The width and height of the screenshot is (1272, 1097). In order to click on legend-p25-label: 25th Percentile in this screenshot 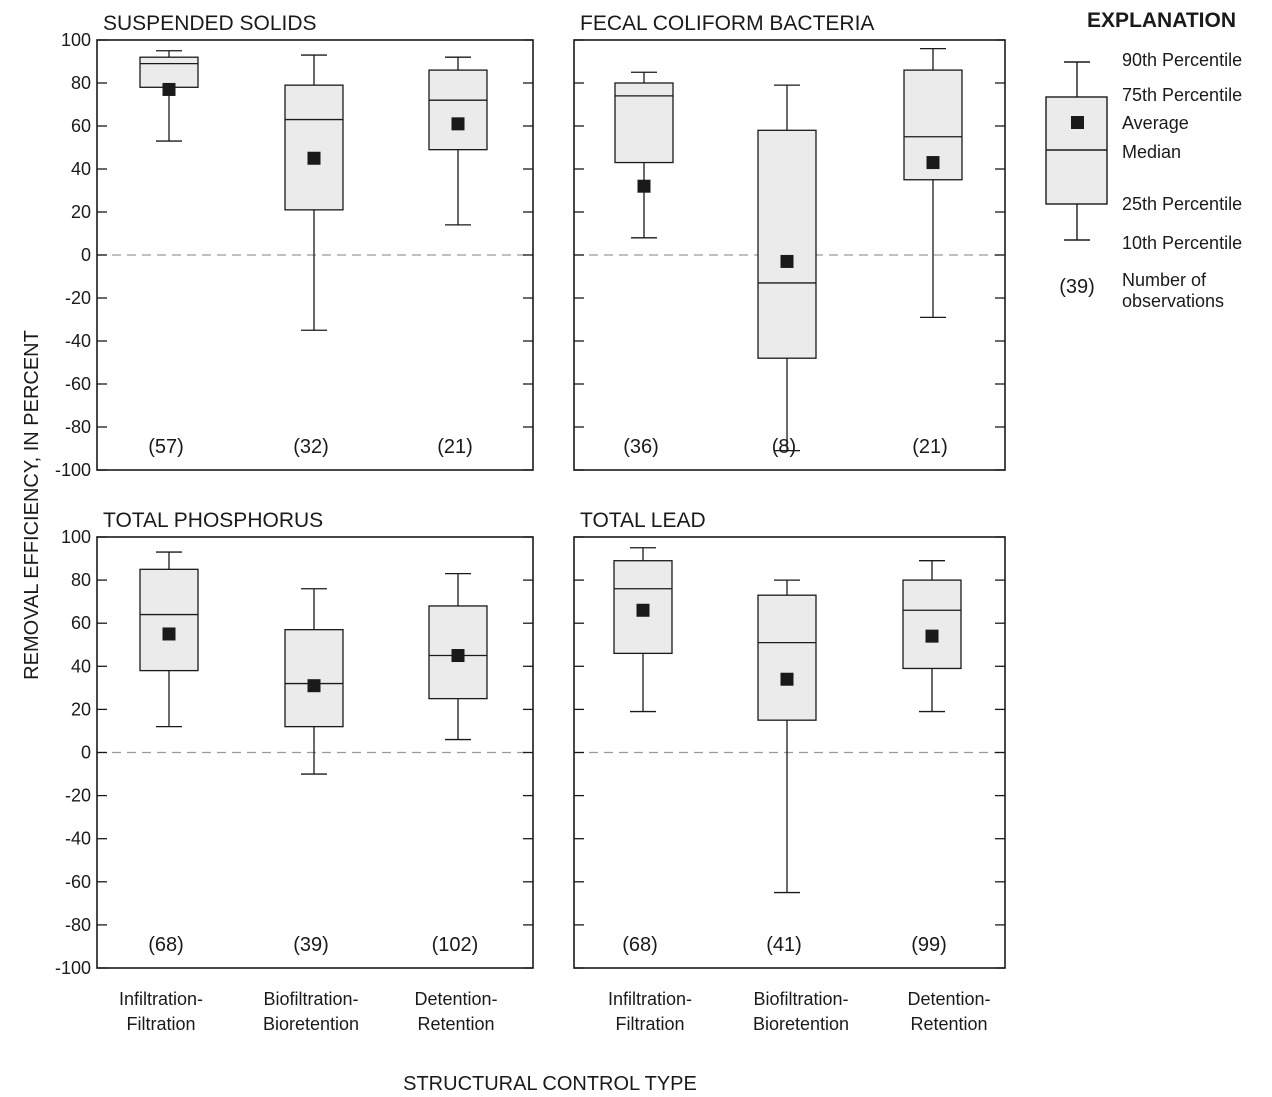, I will do `click(1182, 204)`.